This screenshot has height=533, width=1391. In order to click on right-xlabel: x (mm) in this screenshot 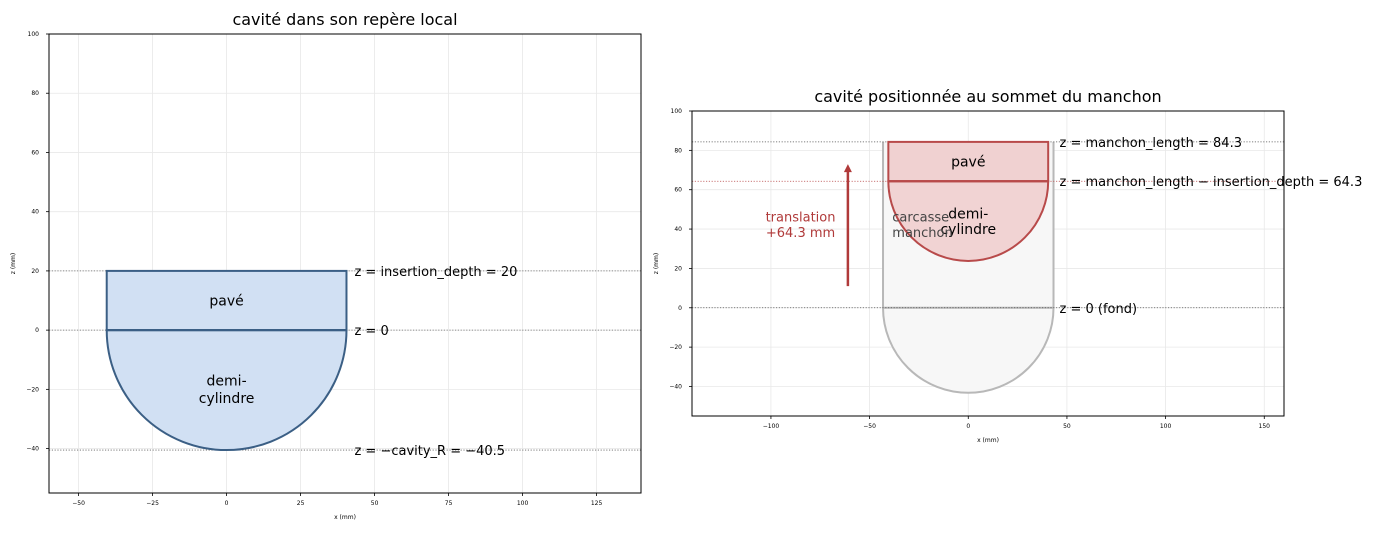, I will do `click(988, 440)`.